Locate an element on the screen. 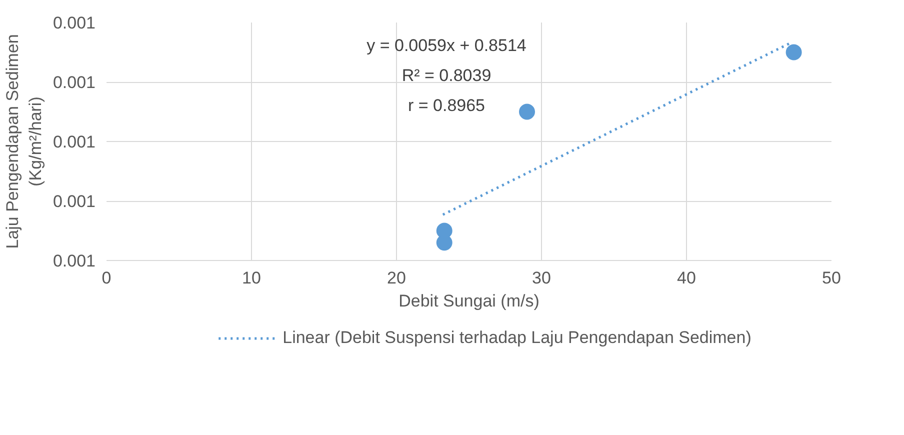  x-tick-label: 20 is located at coordinates (396, 278).